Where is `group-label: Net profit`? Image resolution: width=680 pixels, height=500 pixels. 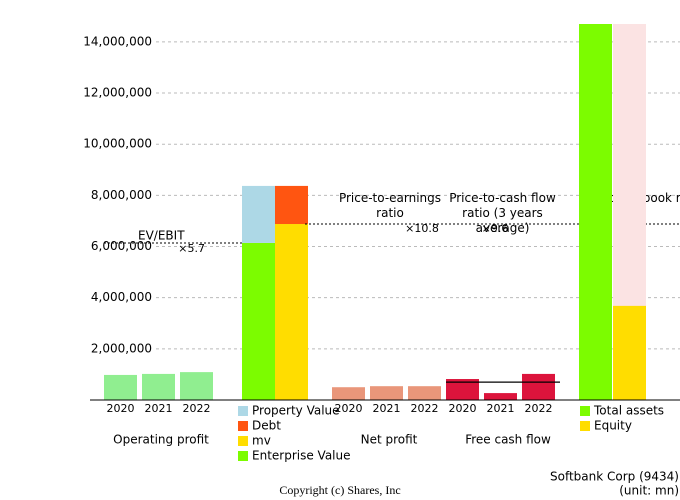
group-label: Net profit is located at coordinates (389, 440).